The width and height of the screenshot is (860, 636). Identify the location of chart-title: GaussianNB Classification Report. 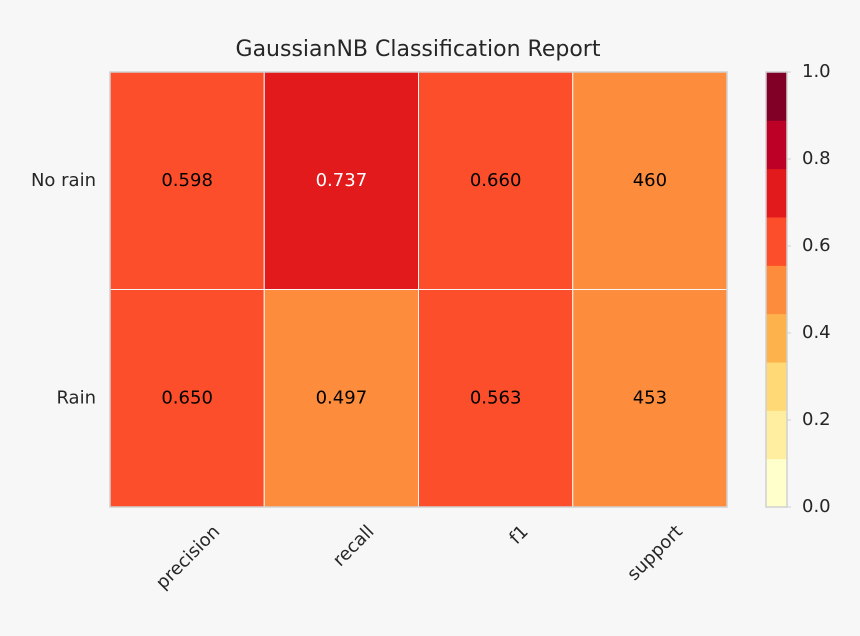
(418, 49).